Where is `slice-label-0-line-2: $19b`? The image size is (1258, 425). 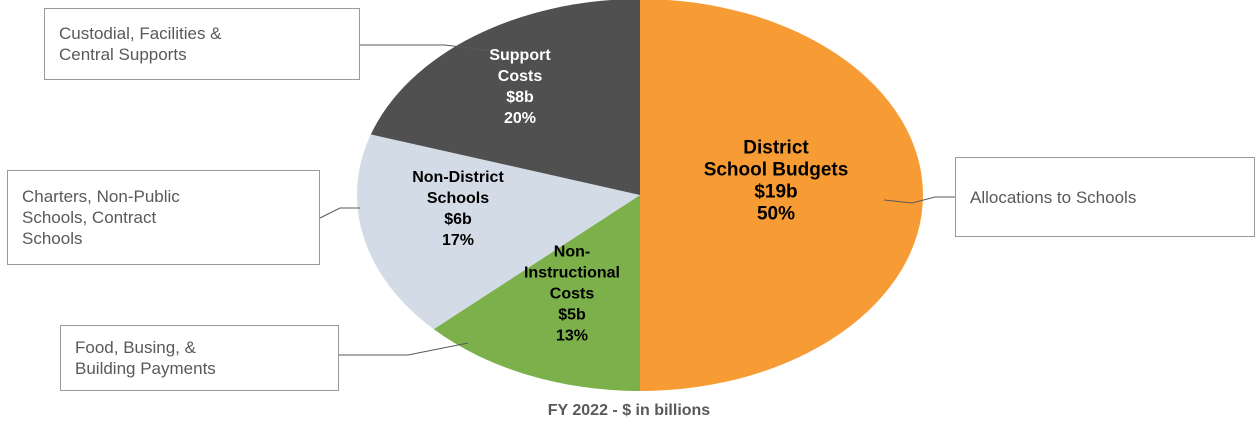 slice-label-0-line-2: $19b is located at coordinates (775, 192).